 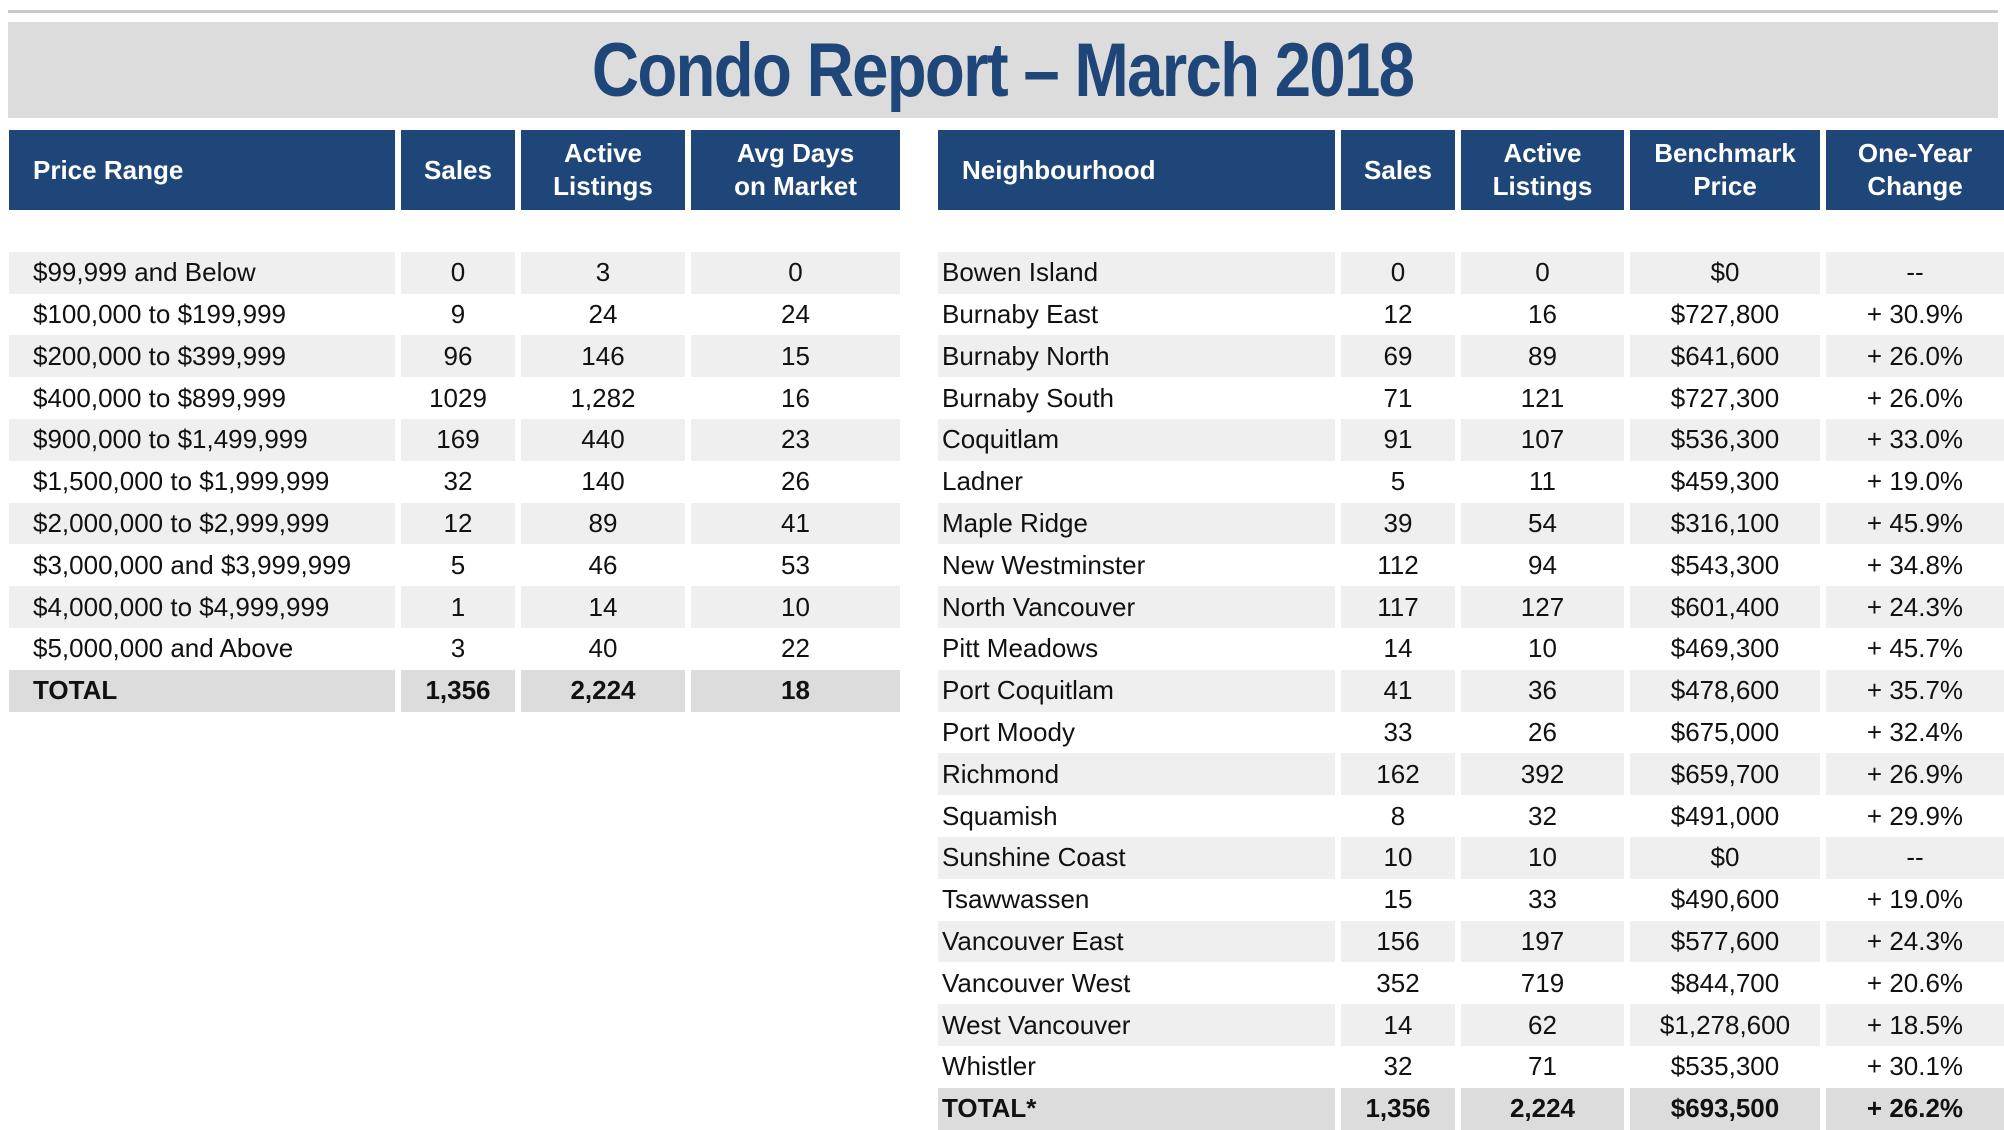 I want to click on table-cell: + 24.3%, so click(x=1915, y=941).